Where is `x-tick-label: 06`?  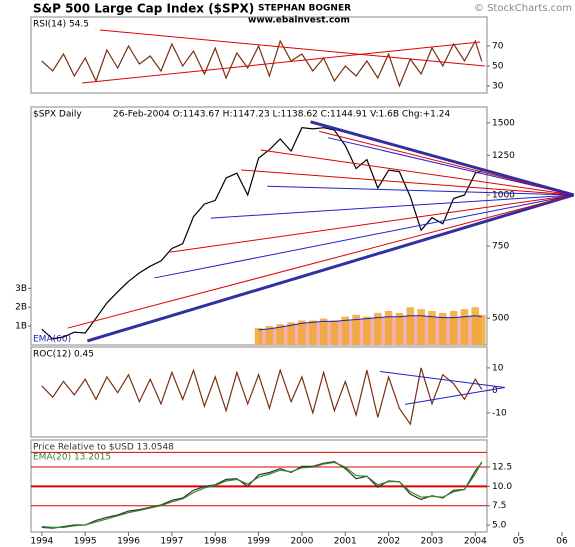 x-tick-label: 06 is located at coordinates (562, 542).